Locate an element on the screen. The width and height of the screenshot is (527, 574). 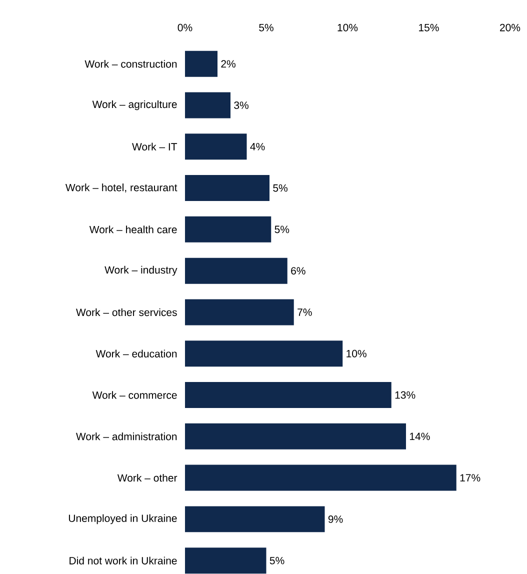
data-label: 14% is located at coordinates (420, 436).